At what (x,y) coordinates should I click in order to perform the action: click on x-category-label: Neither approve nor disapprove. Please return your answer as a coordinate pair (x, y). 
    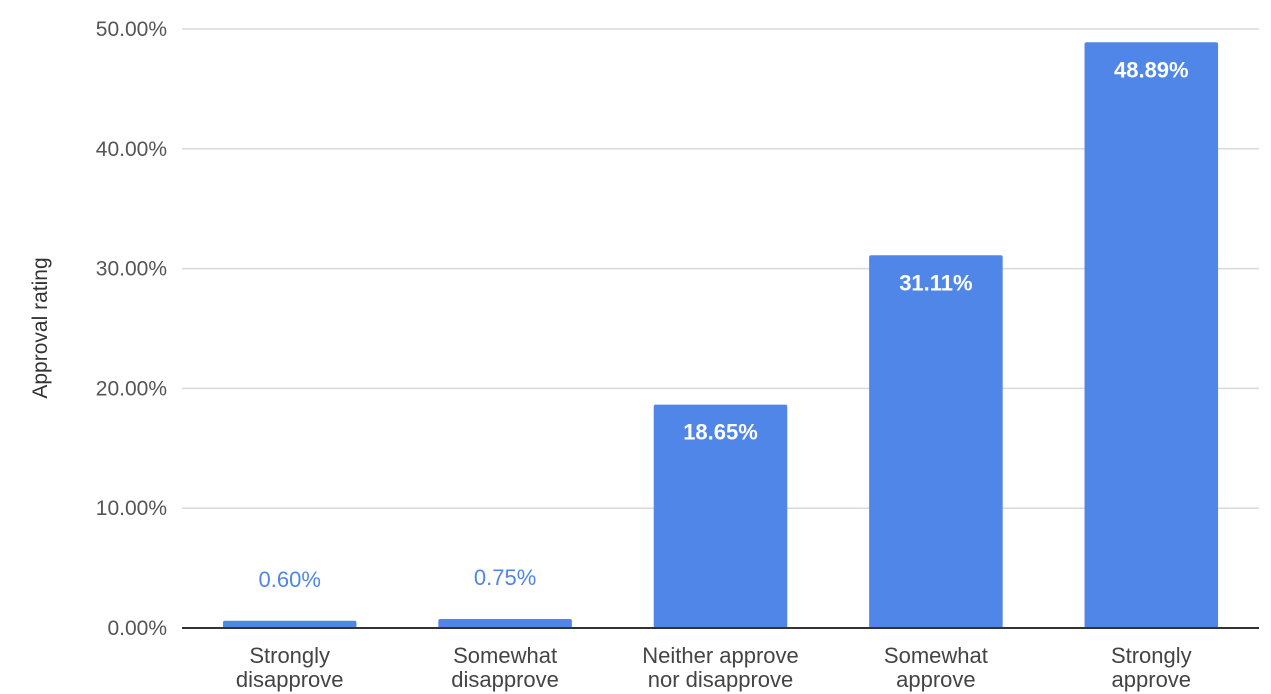
    Looking at the image, I should click on (720, 667).